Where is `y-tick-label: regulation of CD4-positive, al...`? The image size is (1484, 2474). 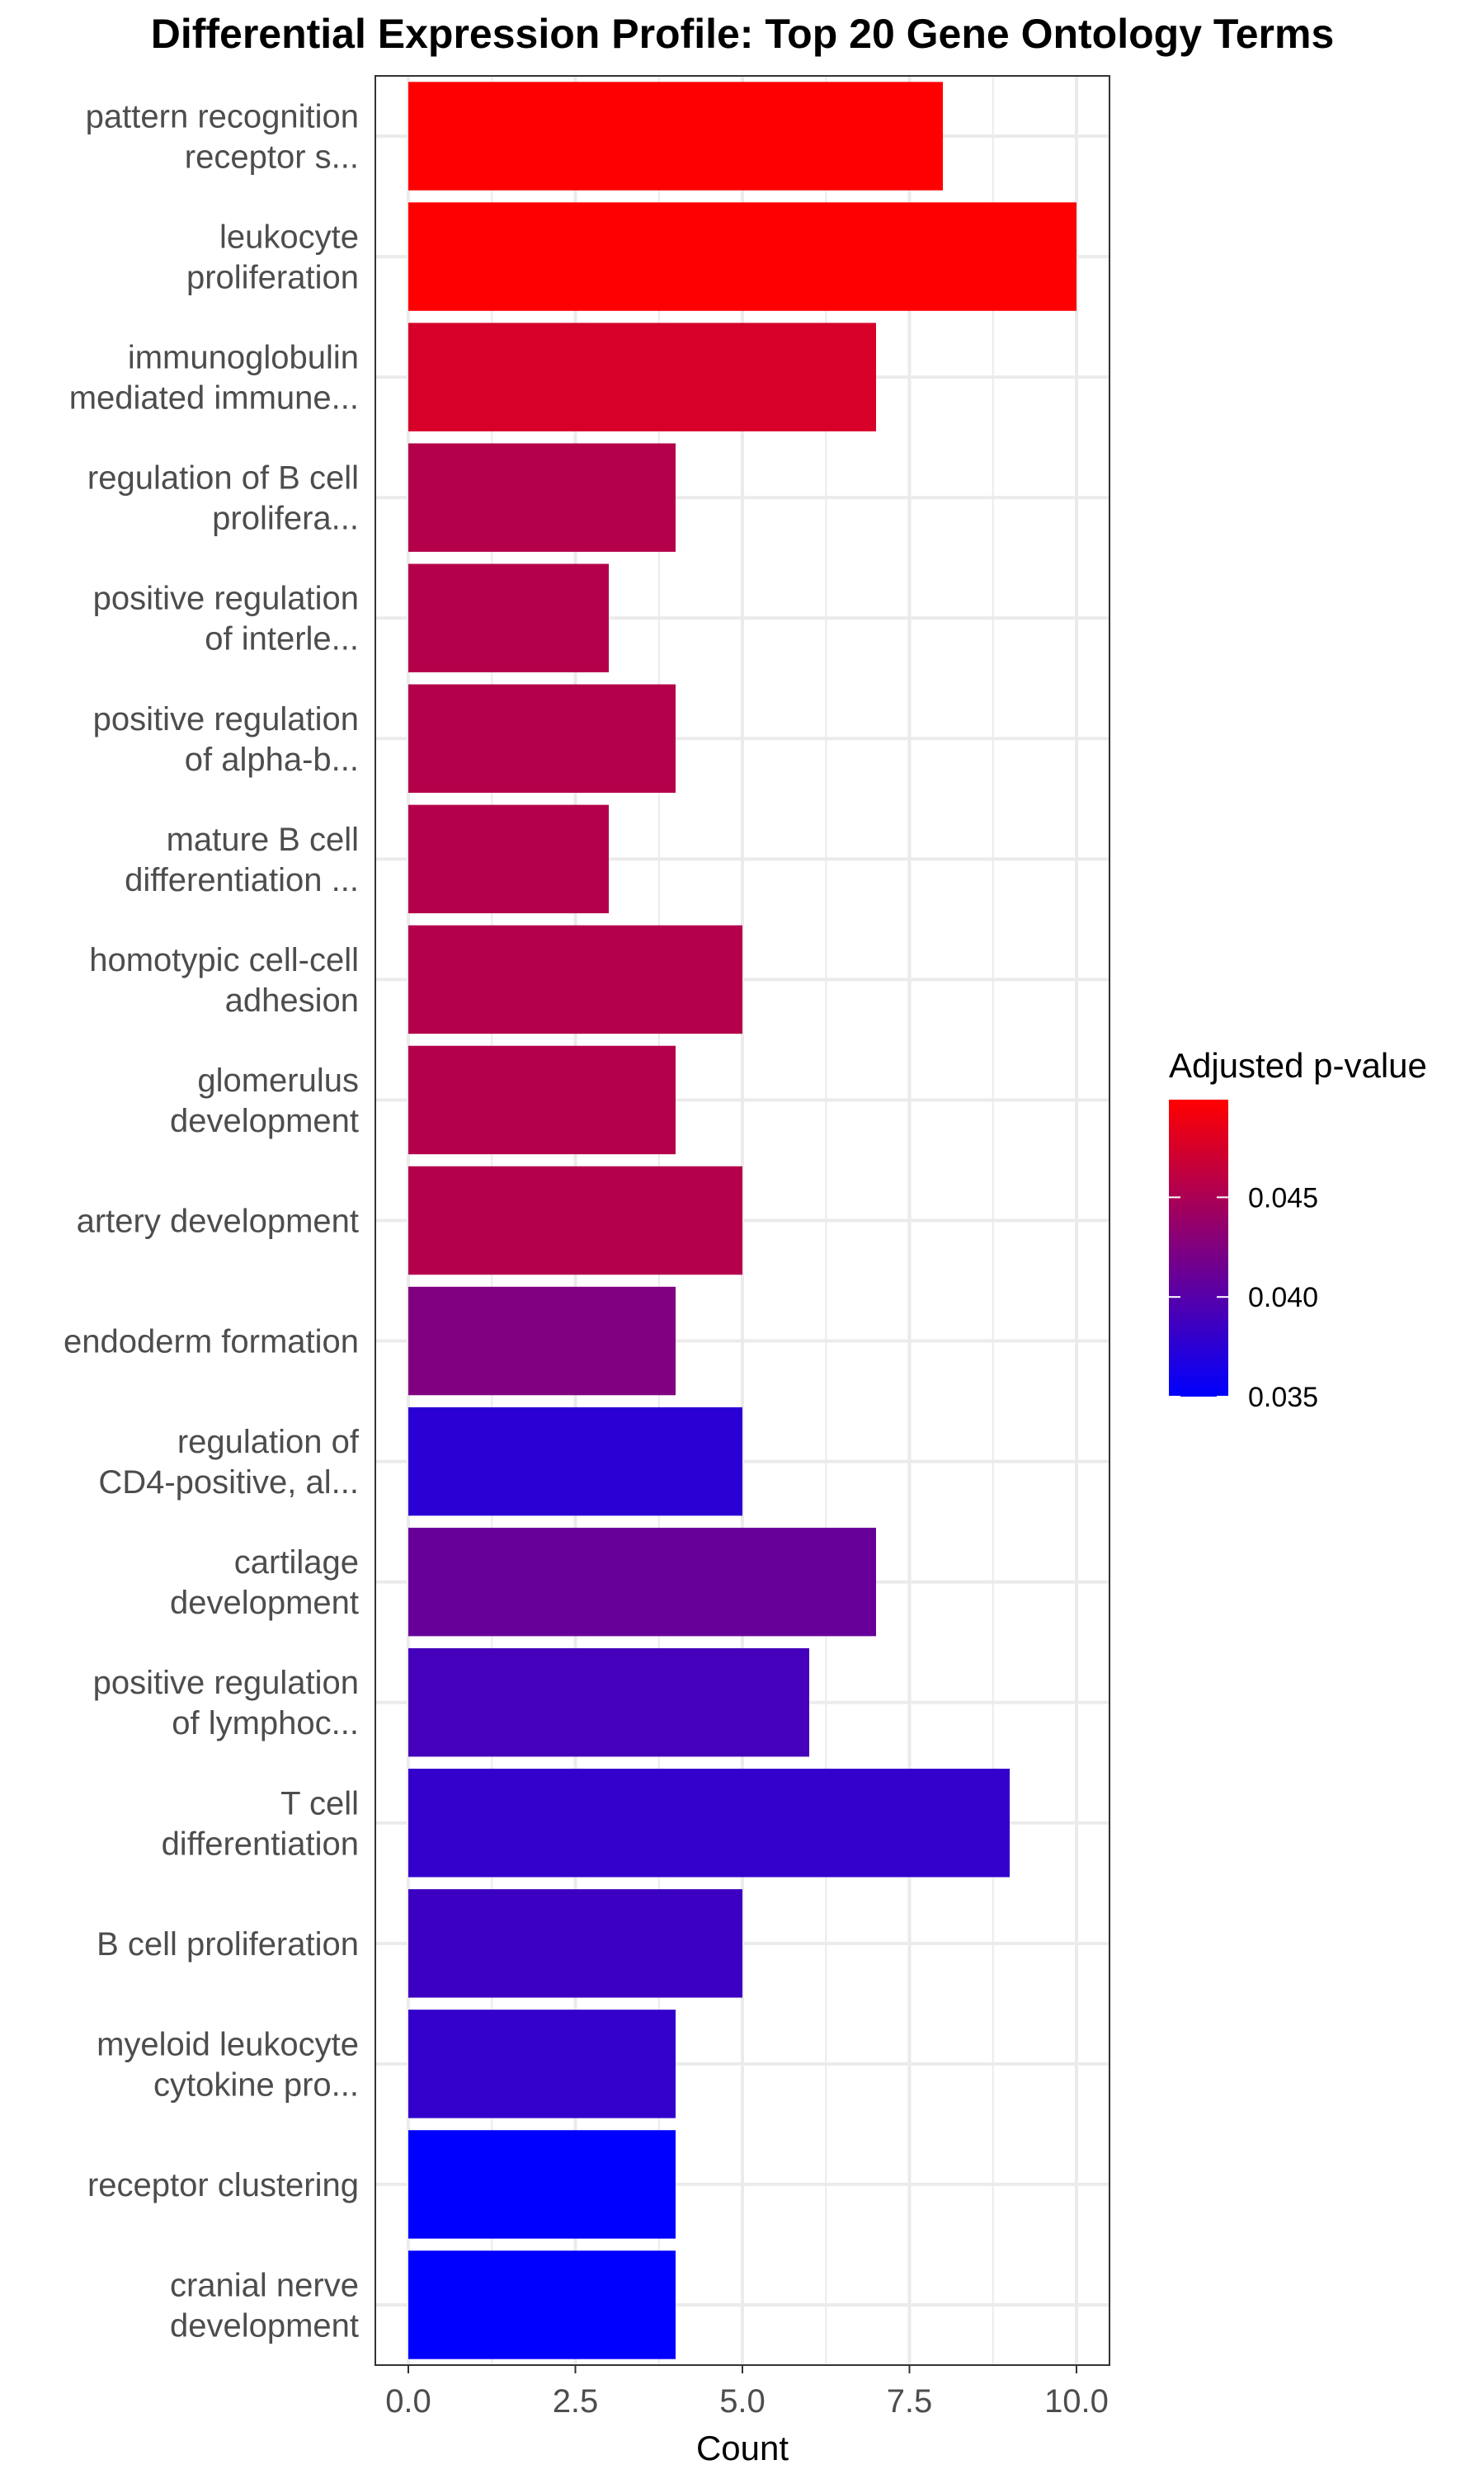 y-tick-label: regulation of CD4-positive, al... is located at coordinates (229, 1462).